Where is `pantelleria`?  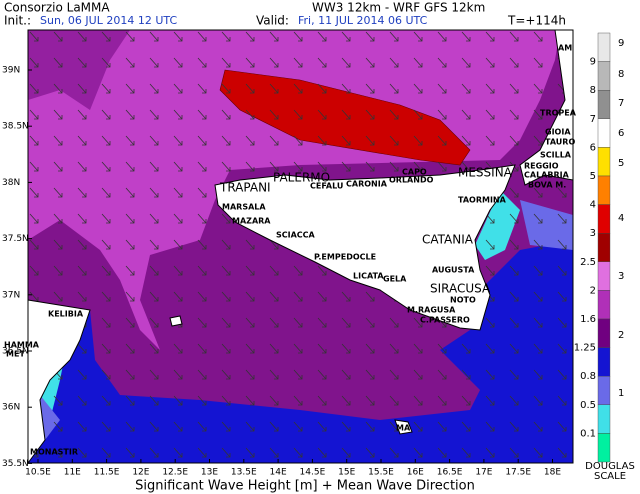
pantelleria is located at coordinates (176, 321).